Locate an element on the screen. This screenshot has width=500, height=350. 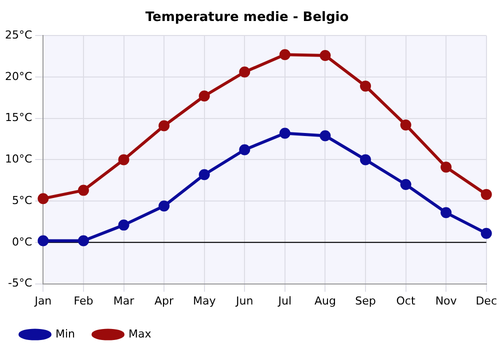
y-tick-label: 5°C is located at coordinates (22, 200).